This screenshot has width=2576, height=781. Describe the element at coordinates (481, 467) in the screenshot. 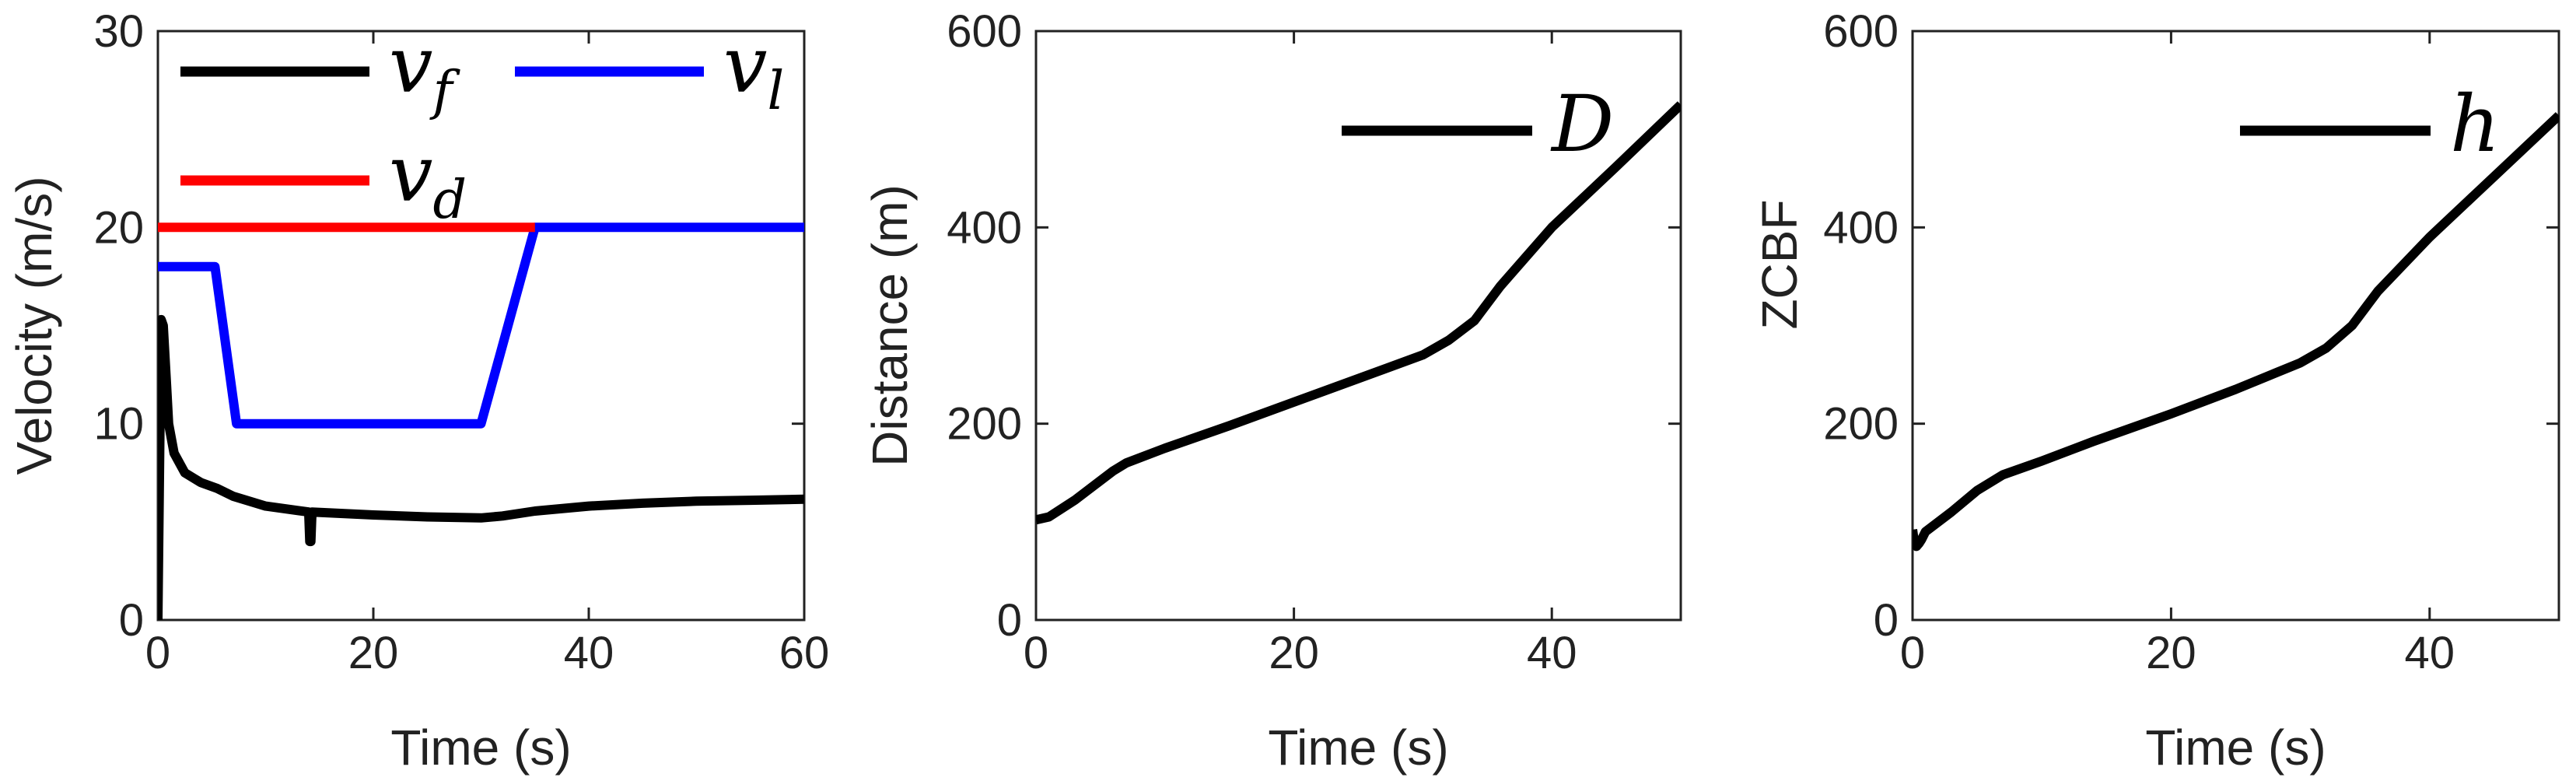

I see `series-line-v-f` at that location.